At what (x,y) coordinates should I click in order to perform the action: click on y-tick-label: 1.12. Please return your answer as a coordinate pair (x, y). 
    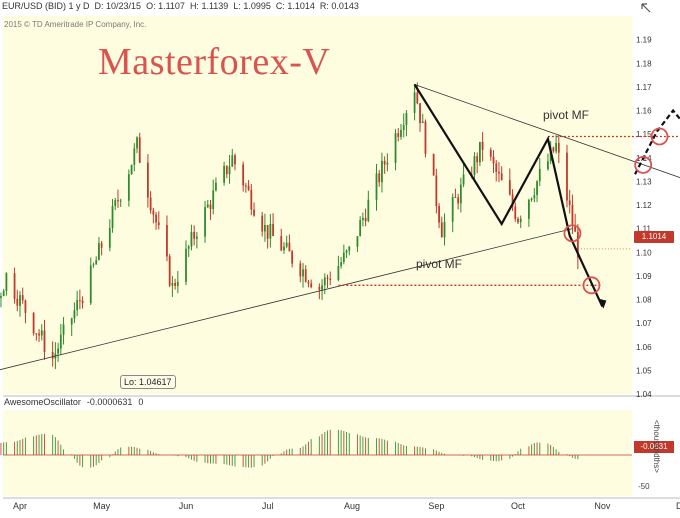
    Looking at the image, I should click on (644, 205).